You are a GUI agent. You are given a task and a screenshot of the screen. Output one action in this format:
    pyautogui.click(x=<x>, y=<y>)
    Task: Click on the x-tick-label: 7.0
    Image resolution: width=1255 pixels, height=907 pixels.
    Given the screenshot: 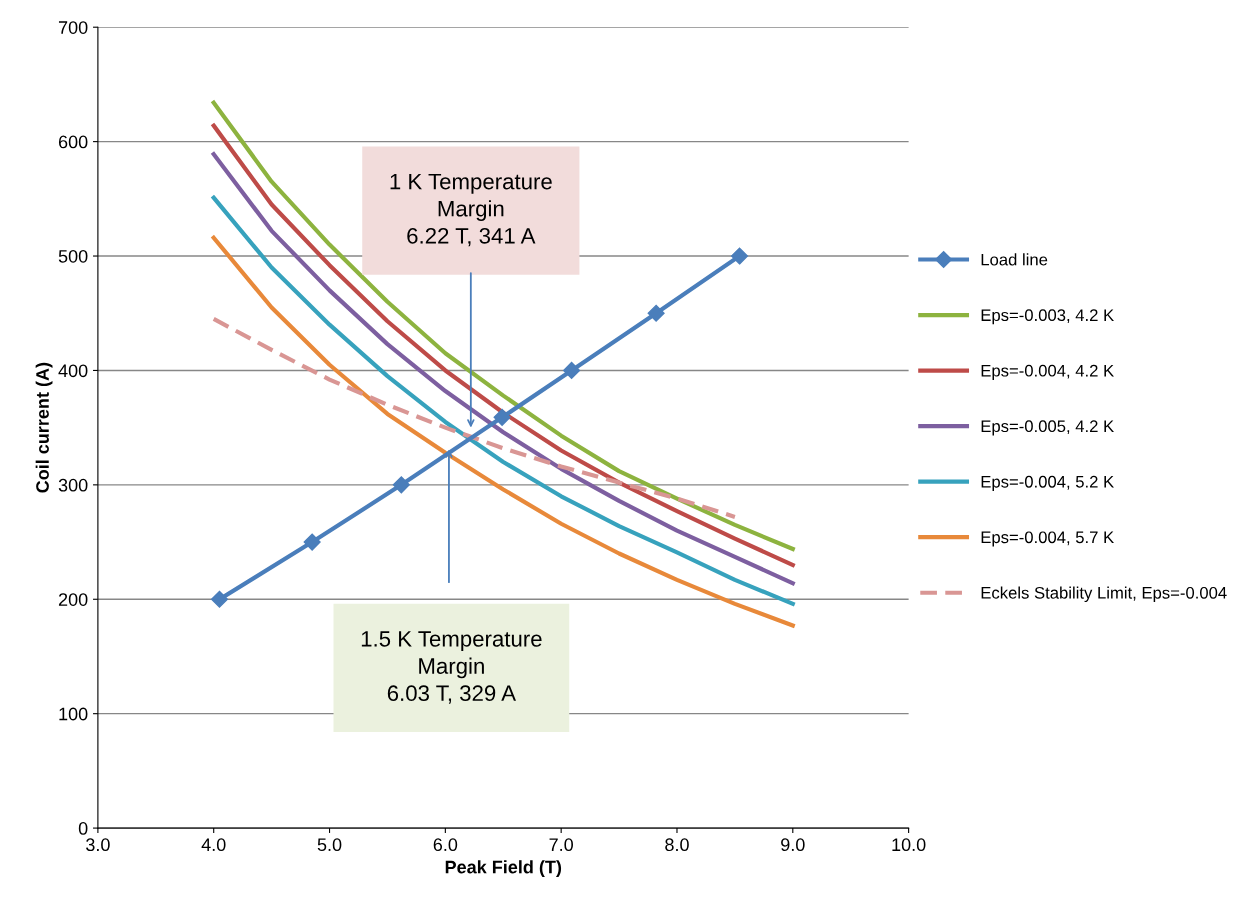 What is the action you would take?
    pyautogui.click(x=561, y=845)
    